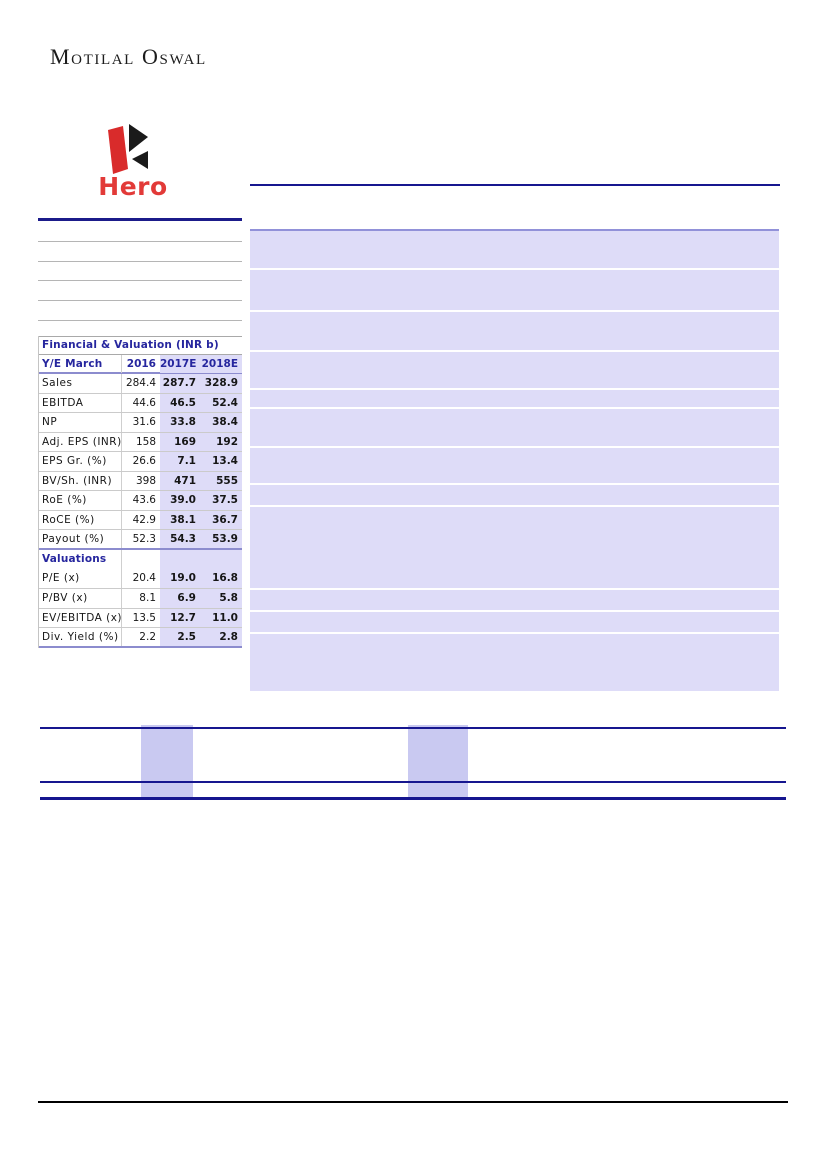 This screenshot has width=827, height=1169. I want to click on table-row-ev-ebitda: EV/EBITDA (x) 13.5 12.7 11.0, so click(140, 618).